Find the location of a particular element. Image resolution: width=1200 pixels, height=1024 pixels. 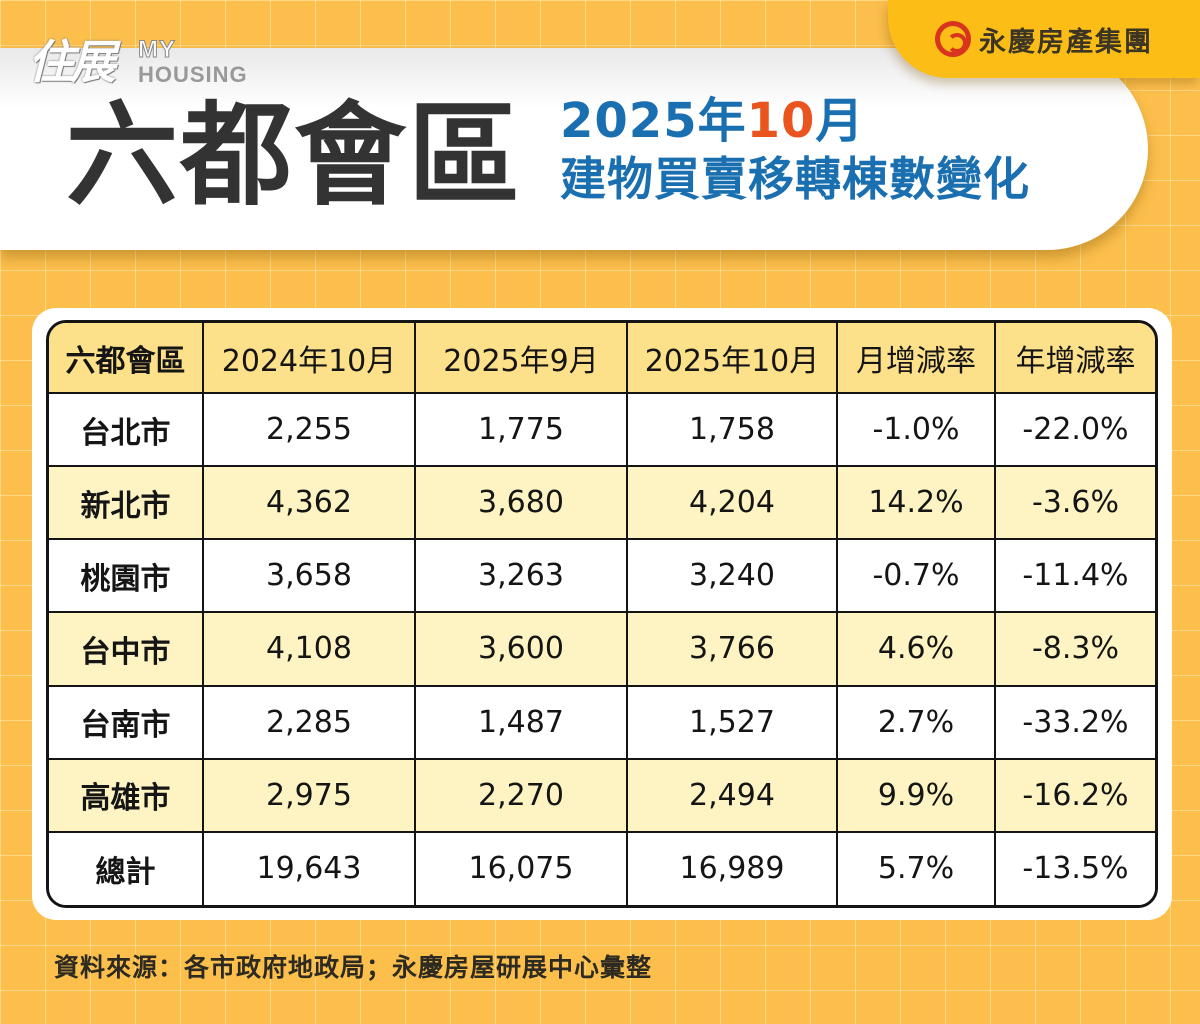

cell-value: 3,658 is located at coordinates (309, 576).